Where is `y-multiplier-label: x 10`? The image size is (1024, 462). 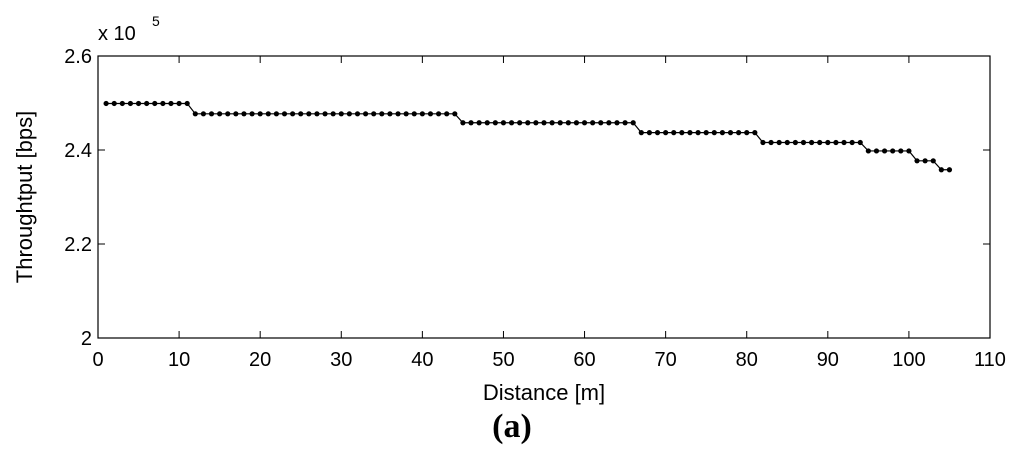 y-multiplier-label: x 10 is located at coordinates (117, 34).